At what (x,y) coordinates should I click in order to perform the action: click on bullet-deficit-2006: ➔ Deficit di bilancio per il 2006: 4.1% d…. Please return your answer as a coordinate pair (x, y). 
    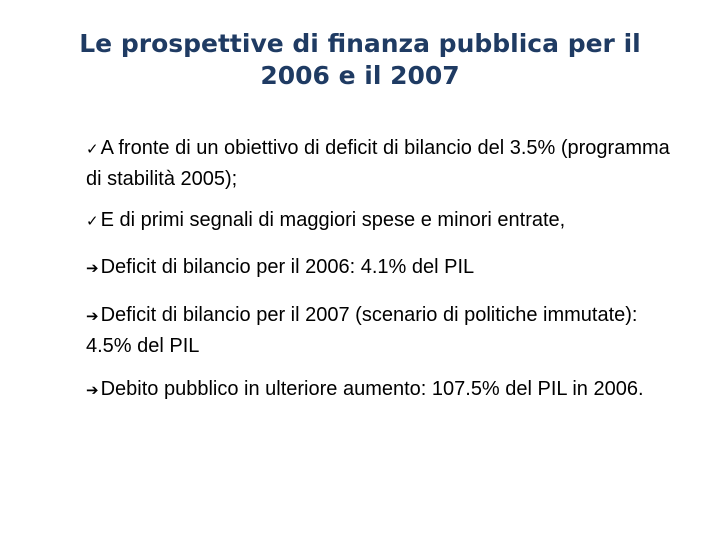
    Looking at the image, I should click on (386, 267).